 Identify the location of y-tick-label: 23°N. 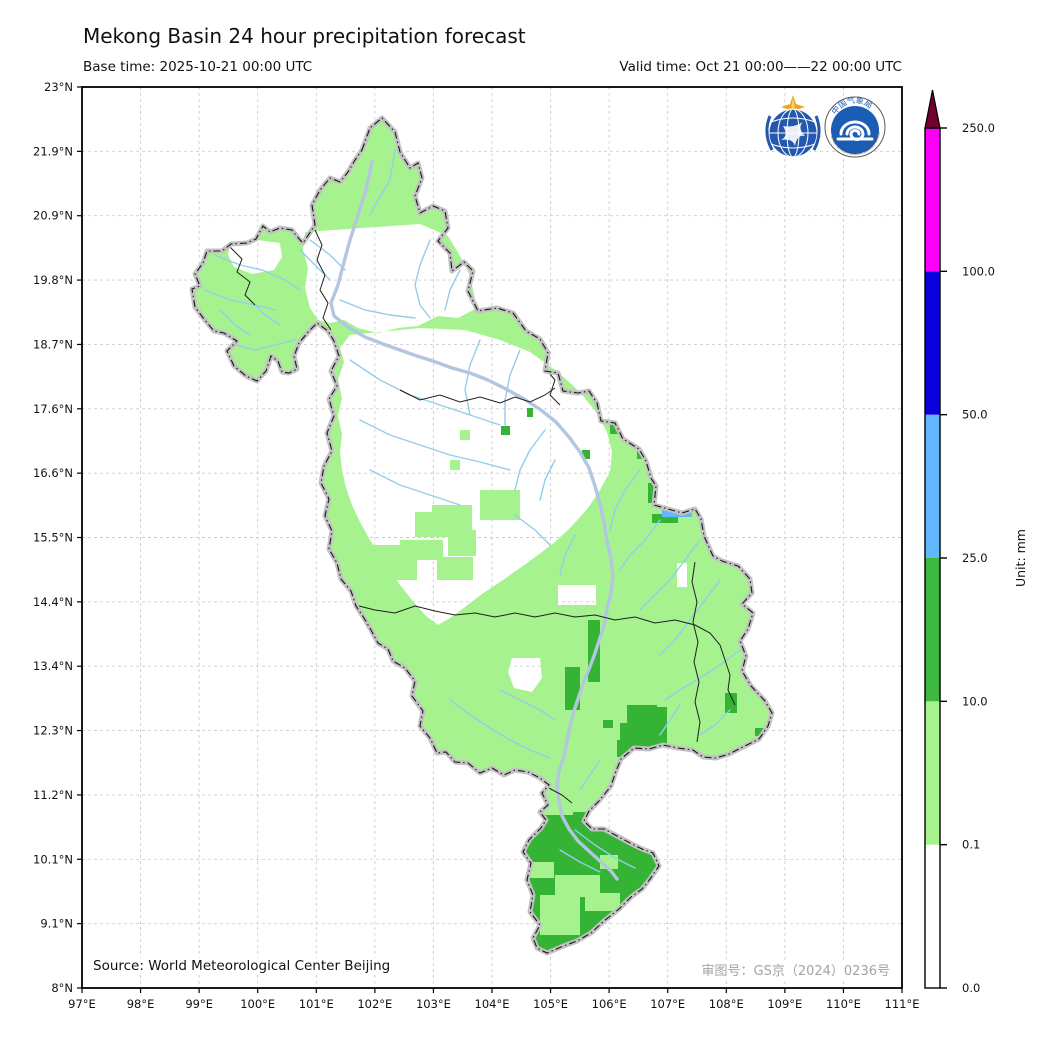
(58, 87).